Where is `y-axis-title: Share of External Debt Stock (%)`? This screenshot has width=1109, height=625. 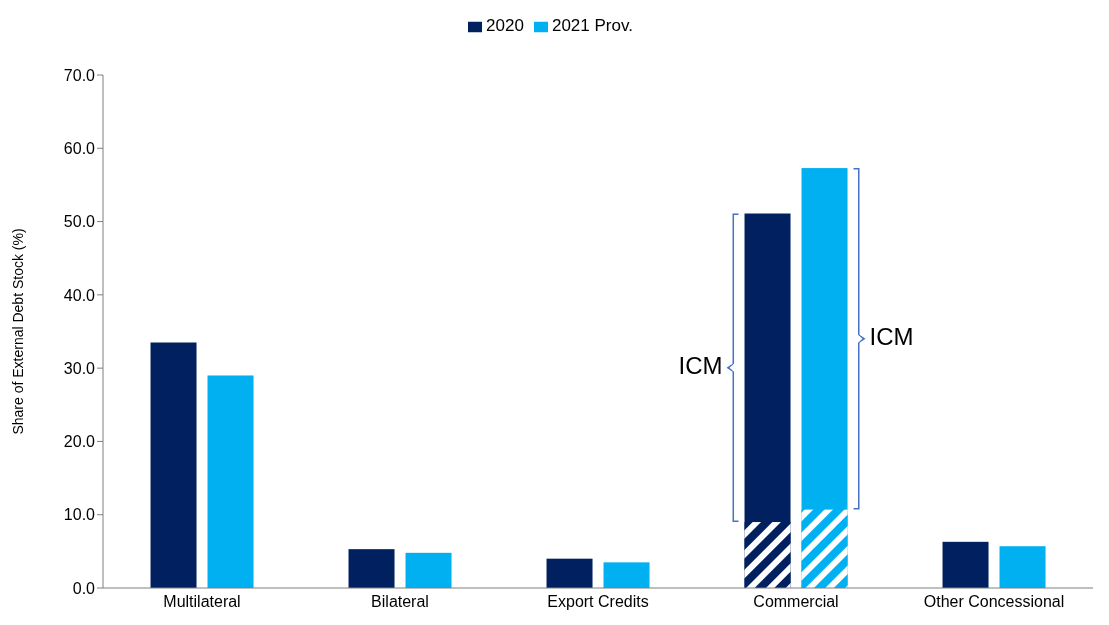
y-axis-title: Share of External Debt Stock (%) is located at coordinates (17, 331).